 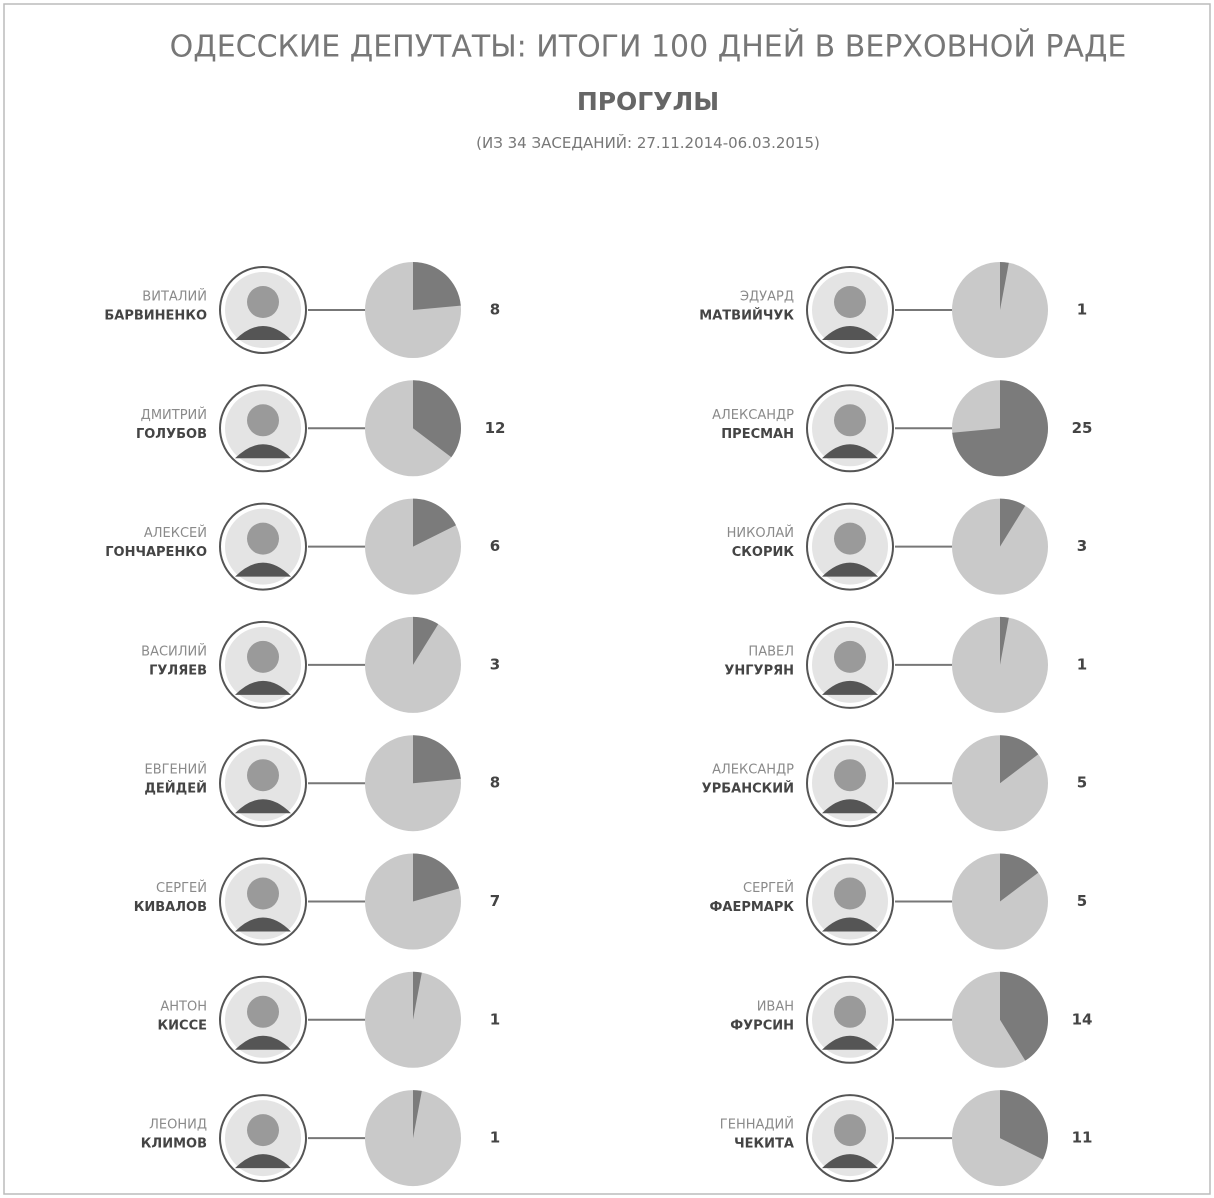 What do you see at coordinates (495, 783) in the screenshot?
I see `value-label: 8` at bounding box center [495, 783].